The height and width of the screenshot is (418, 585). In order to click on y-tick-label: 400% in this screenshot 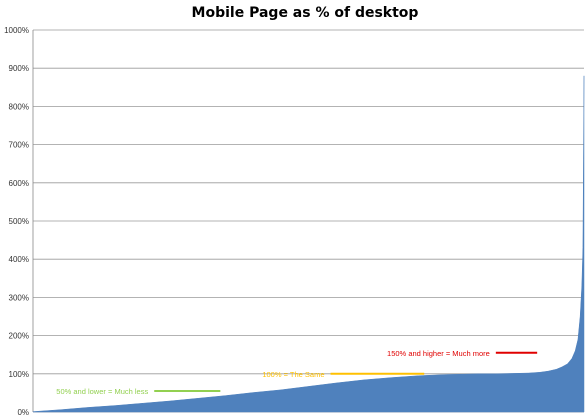, I will do `click(19, 259)`.